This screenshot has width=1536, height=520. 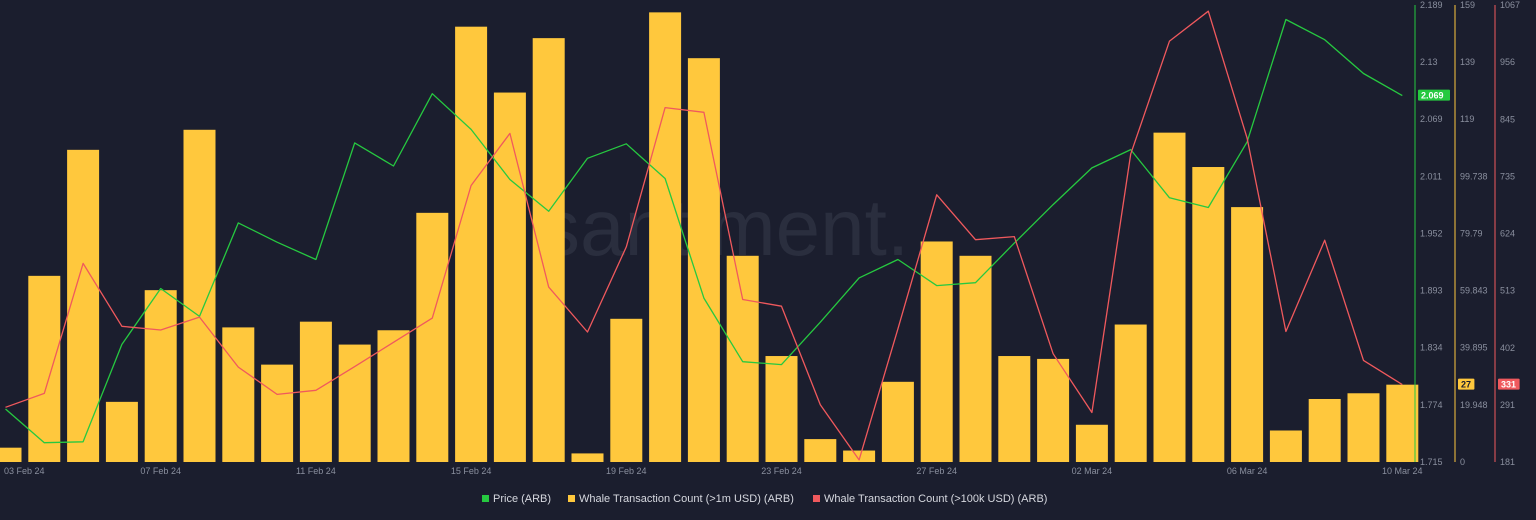 I want to click on y-tick-label: 2.011, so click(x=1431, y=177).